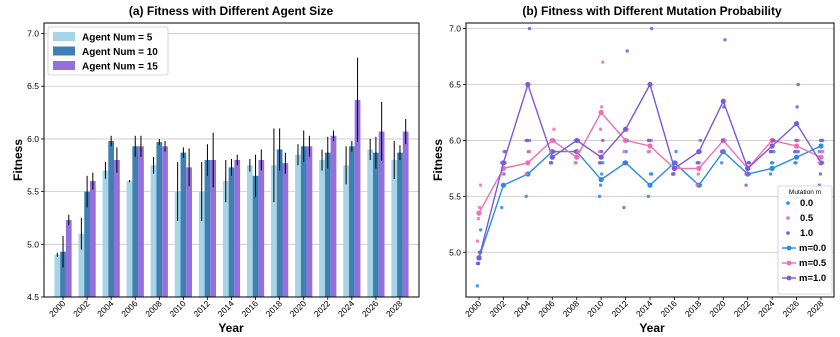 Image resolution: width=840 pixels, height=337 pixels. Describe the element at coordinates (789, 278) in the screenshot. I see `b-legend-line-dot` at that location.